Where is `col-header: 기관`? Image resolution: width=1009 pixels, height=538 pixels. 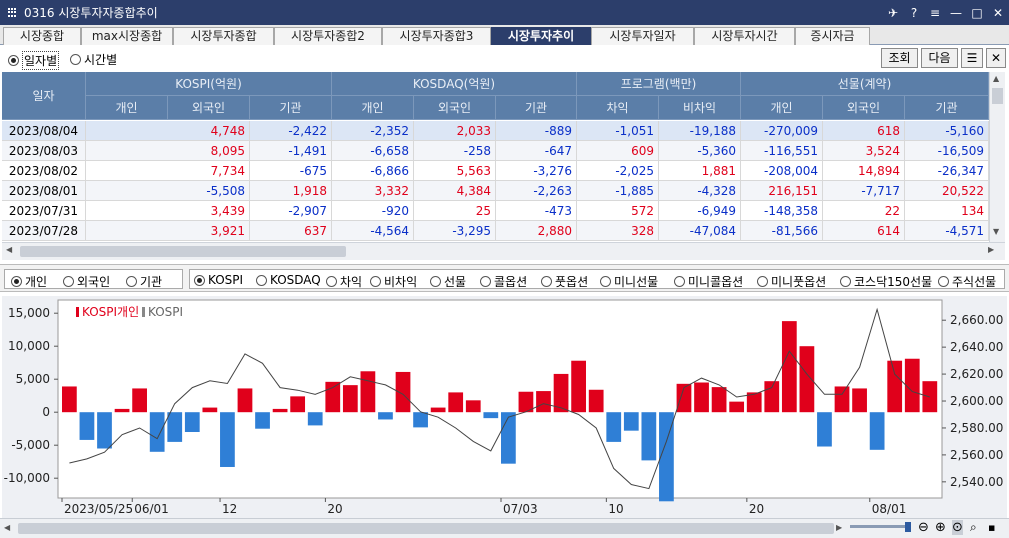
col-header: 기관 is located at coordinates (291, 108).